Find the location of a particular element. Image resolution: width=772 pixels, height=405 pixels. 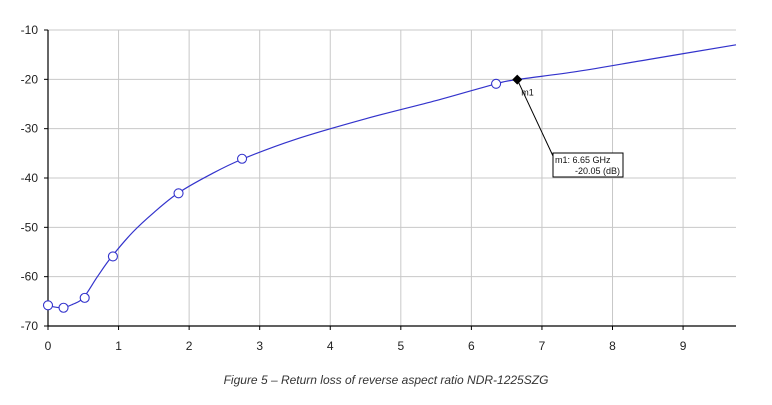

x-tick-label: 4 is located at coordinates (330, 346).